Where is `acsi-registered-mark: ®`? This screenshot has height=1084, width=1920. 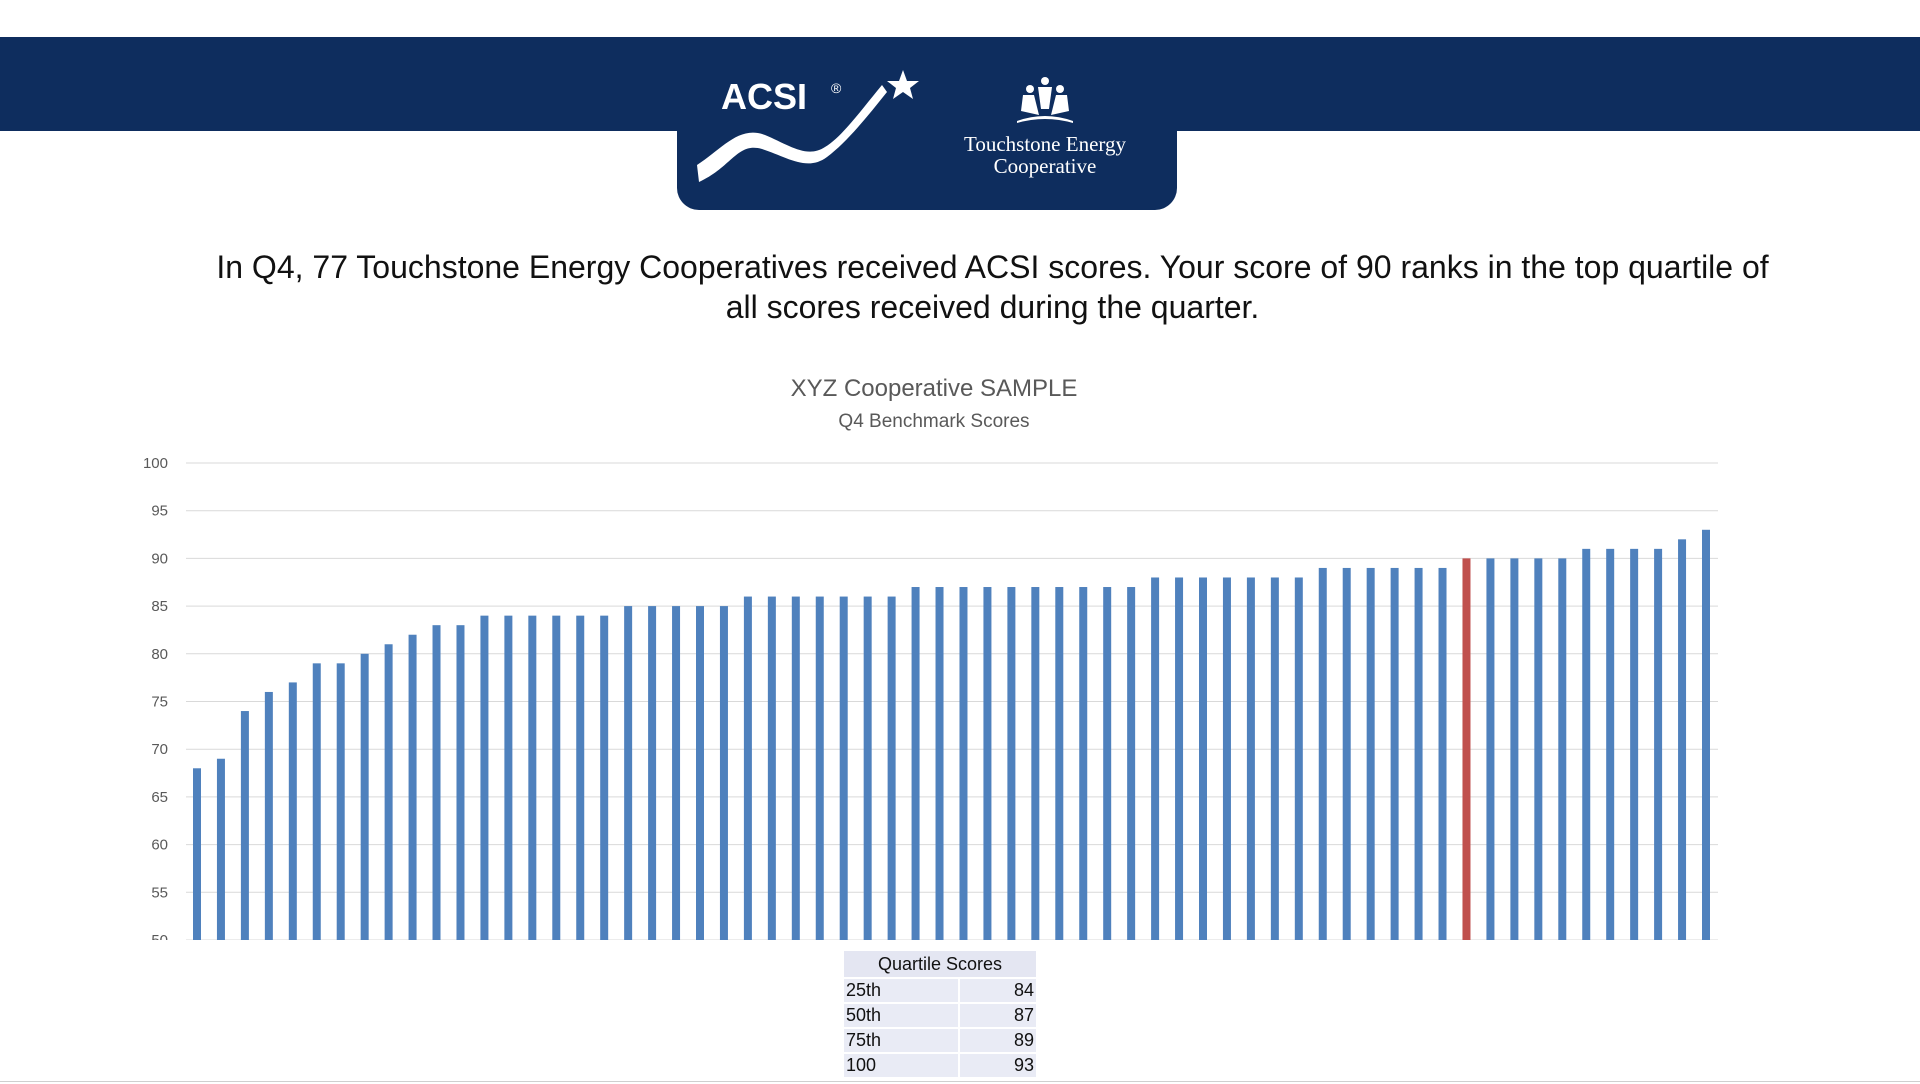 acsi-registered-mark: ® is located at coordinates (836, 88).